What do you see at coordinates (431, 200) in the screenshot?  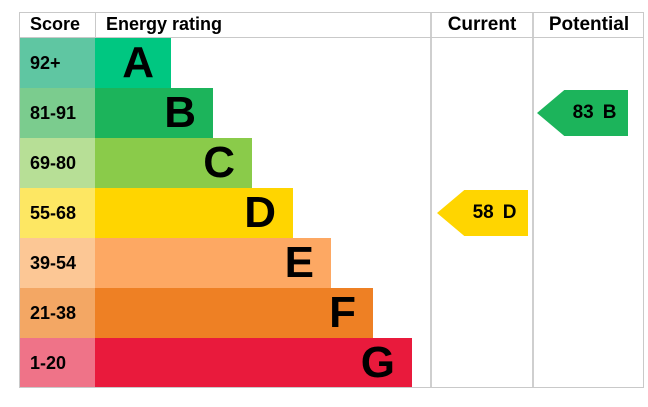 I see `current-column-divider` at bounding box center [431, 200].